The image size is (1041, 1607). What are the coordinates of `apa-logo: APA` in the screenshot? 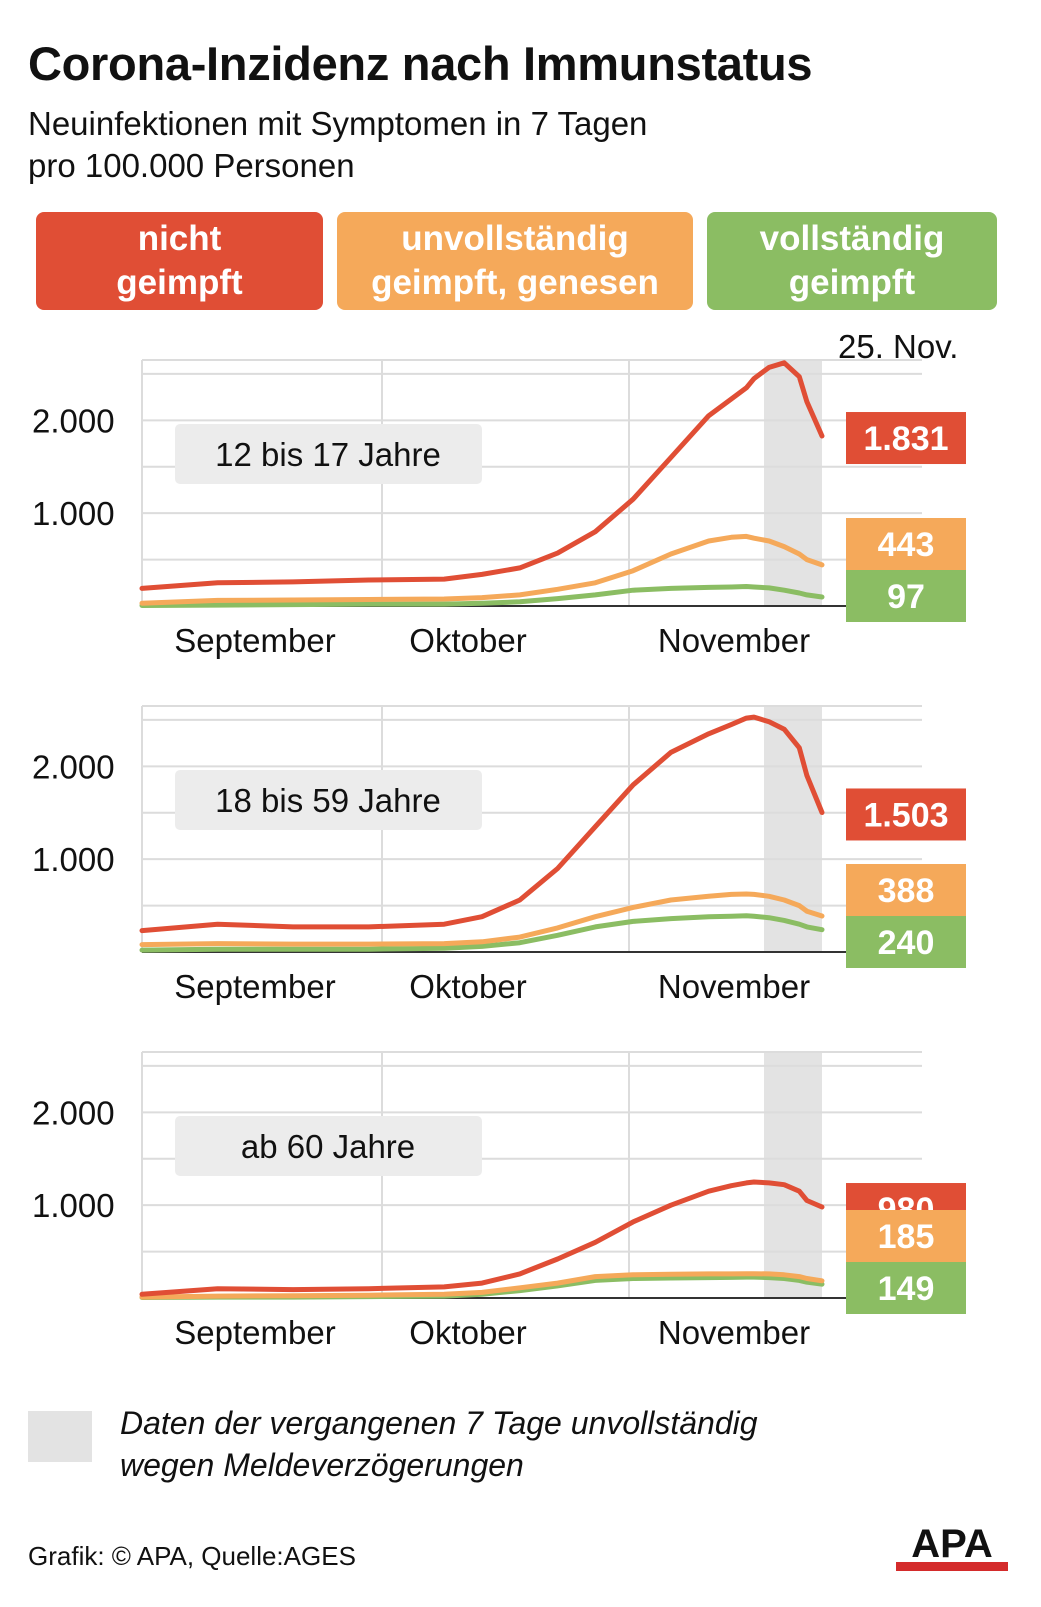 It's located at (952, 1546).